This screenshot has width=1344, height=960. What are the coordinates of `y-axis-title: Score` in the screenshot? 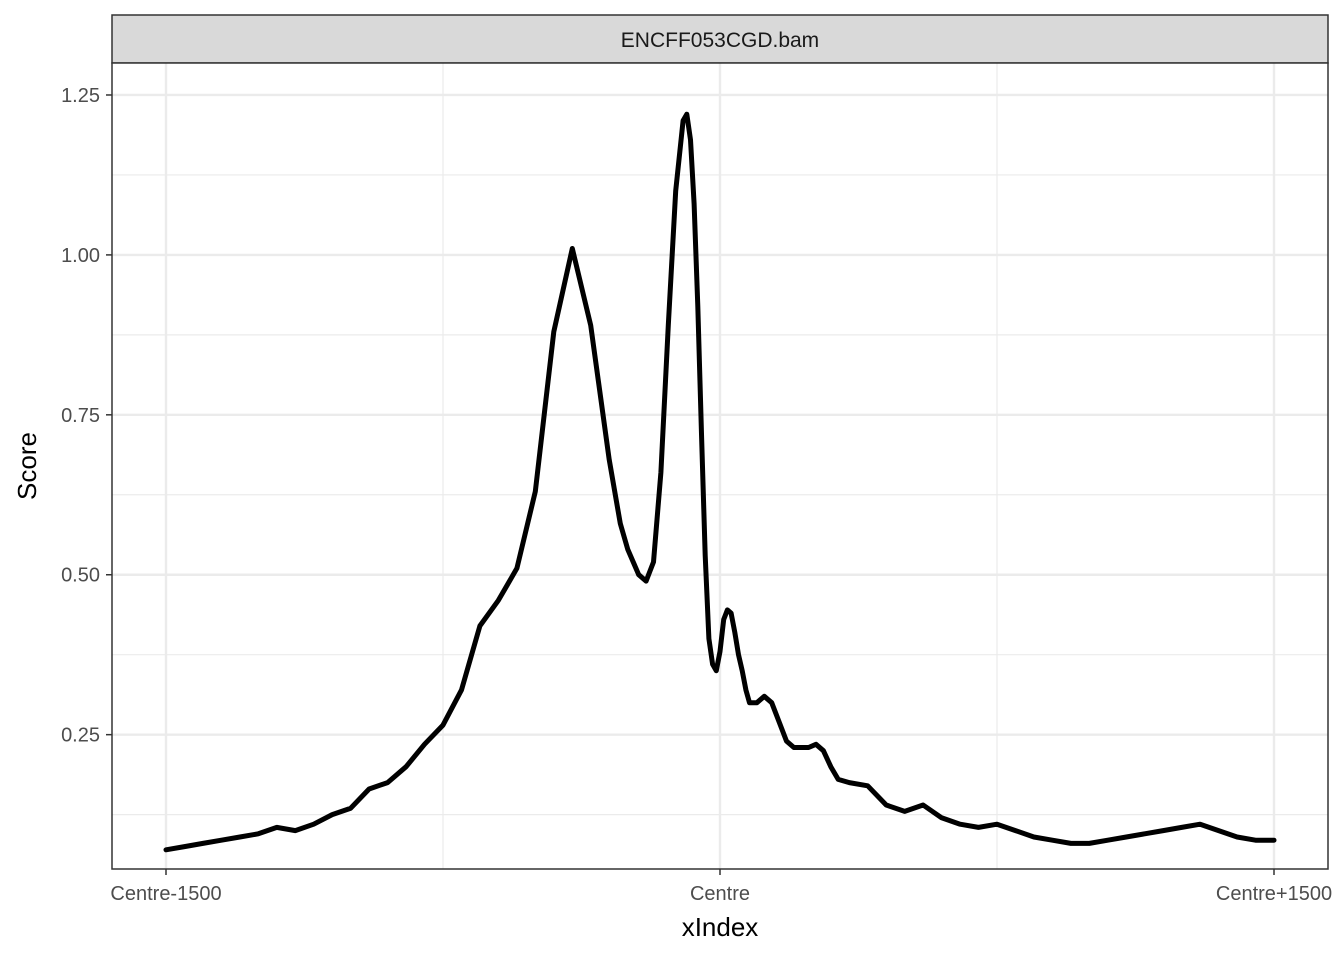 It's located at (27, 466).